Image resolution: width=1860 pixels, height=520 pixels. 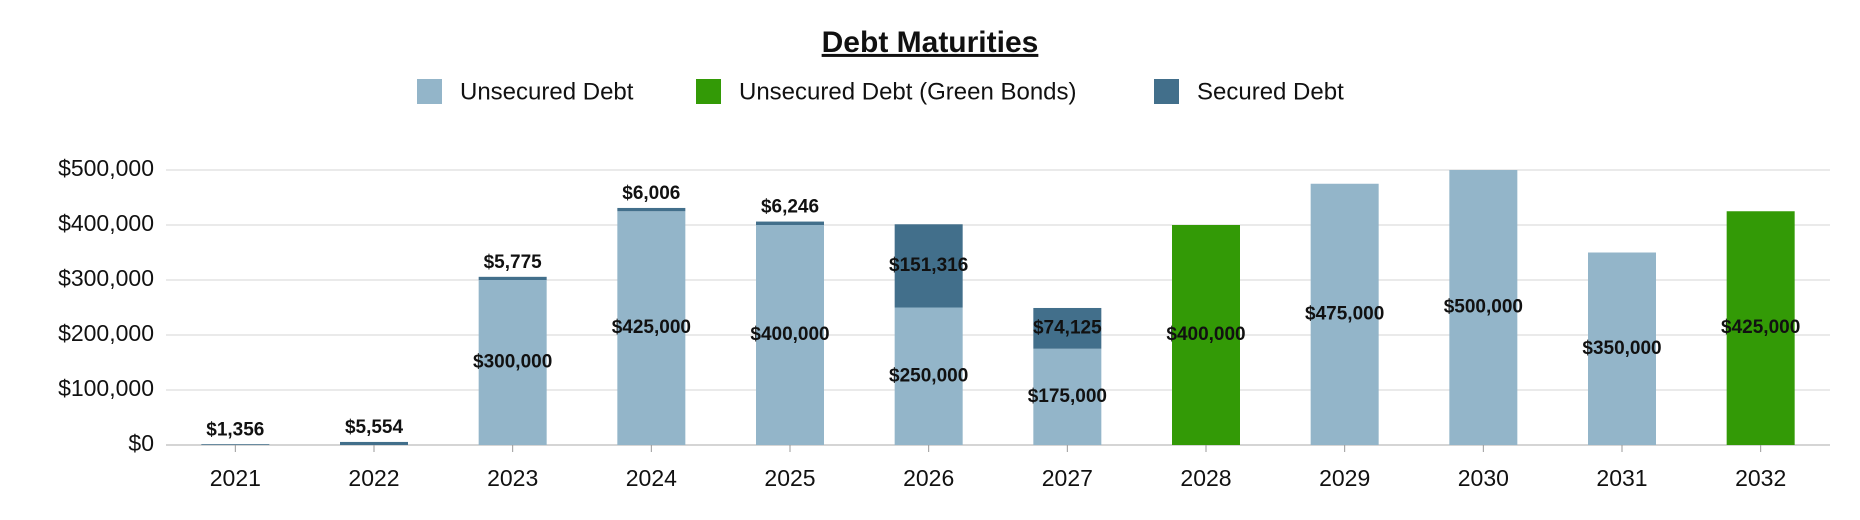 I want to click on x-tick-label: 2026, so click(x=928, y=478).